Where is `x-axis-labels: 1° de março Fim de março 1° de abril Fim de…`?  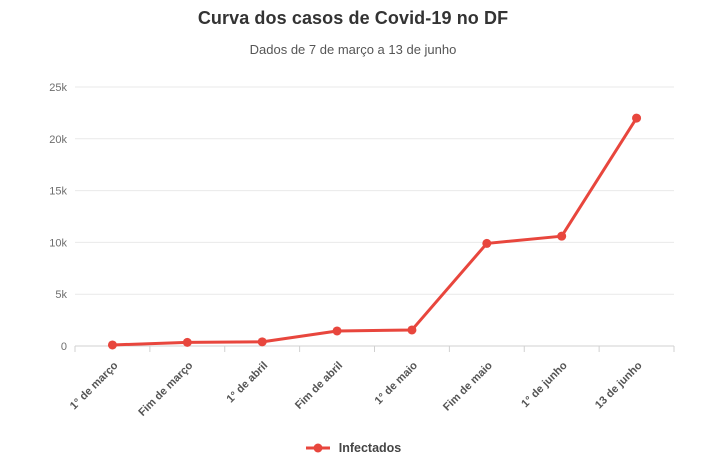
x-axis-labels: 1° de março Fim de março 1° de abril Fim de… is located at coordinates (356, 388).